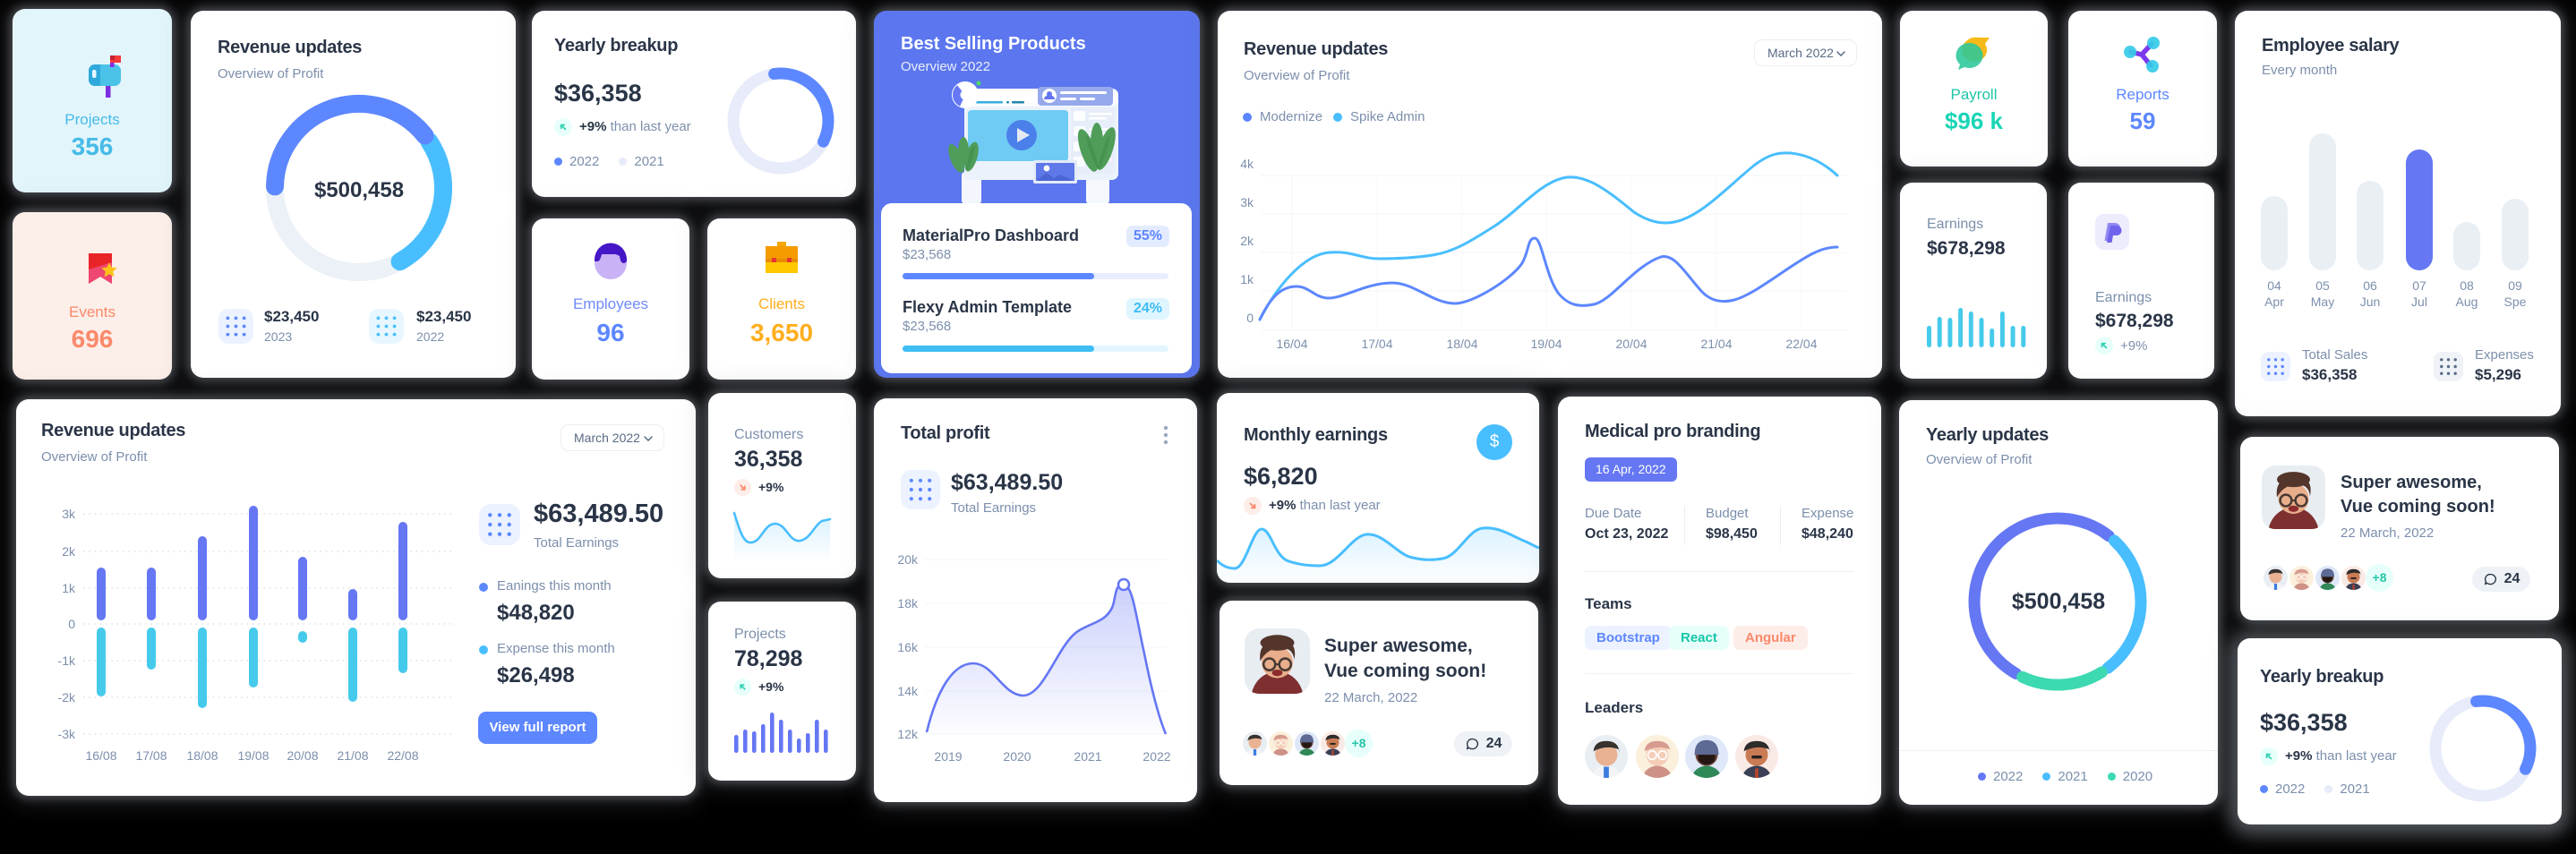  What do you see at coordinates (2419, 285) in the screenshot?
I see `svg-text: 07` at bounding box center [2419, 285].